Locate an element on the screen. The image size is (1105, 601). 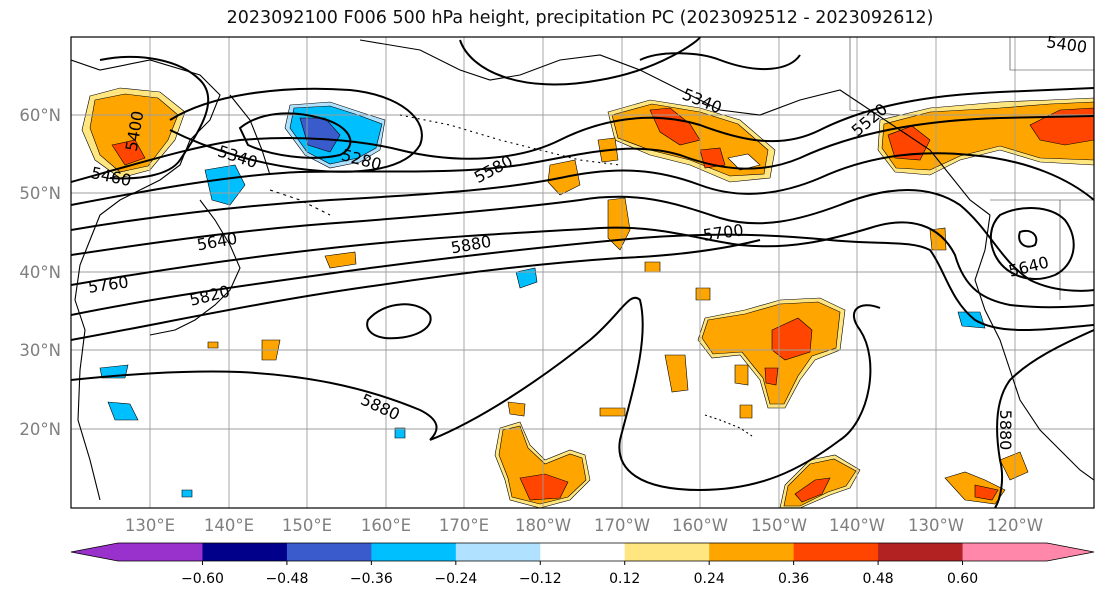
colorbar-extend-max is located at coordinates (1070, 552).